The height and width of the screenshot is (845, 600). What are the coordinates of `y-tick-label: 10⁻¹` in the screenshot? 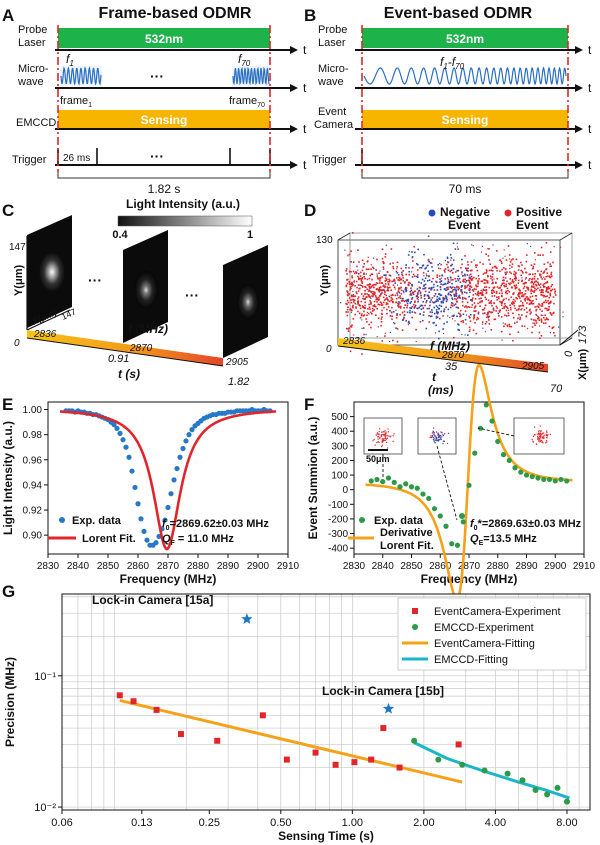 It's located at (45, 677).